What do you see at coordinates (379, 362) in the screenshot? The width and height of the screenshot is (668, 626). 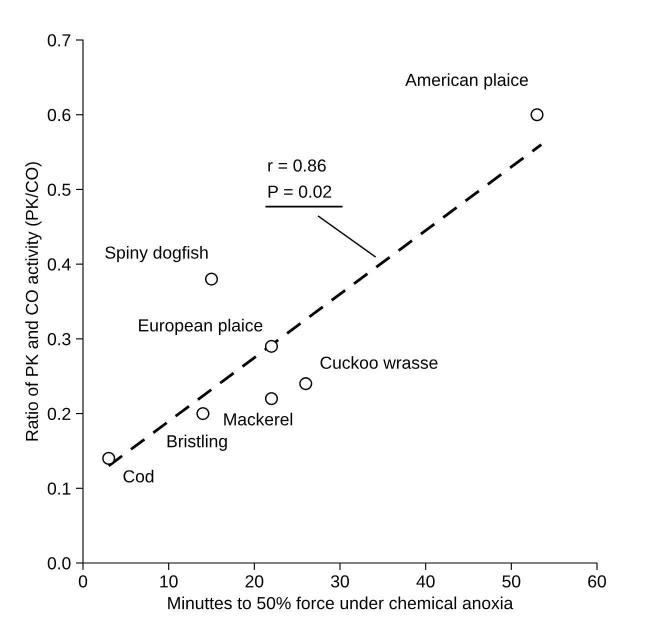 I see `annotation: Cuckoo wrasse` at bounding box center [379, 362].